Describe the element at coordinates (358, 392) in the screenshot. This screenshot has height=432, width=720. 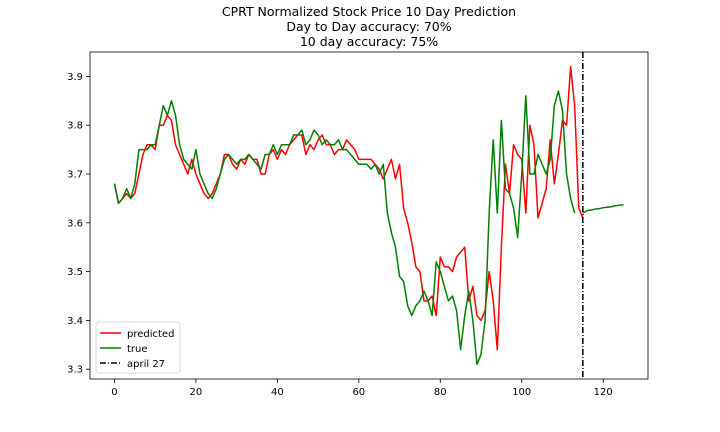
I see `x-tick-label: 60` at that location.